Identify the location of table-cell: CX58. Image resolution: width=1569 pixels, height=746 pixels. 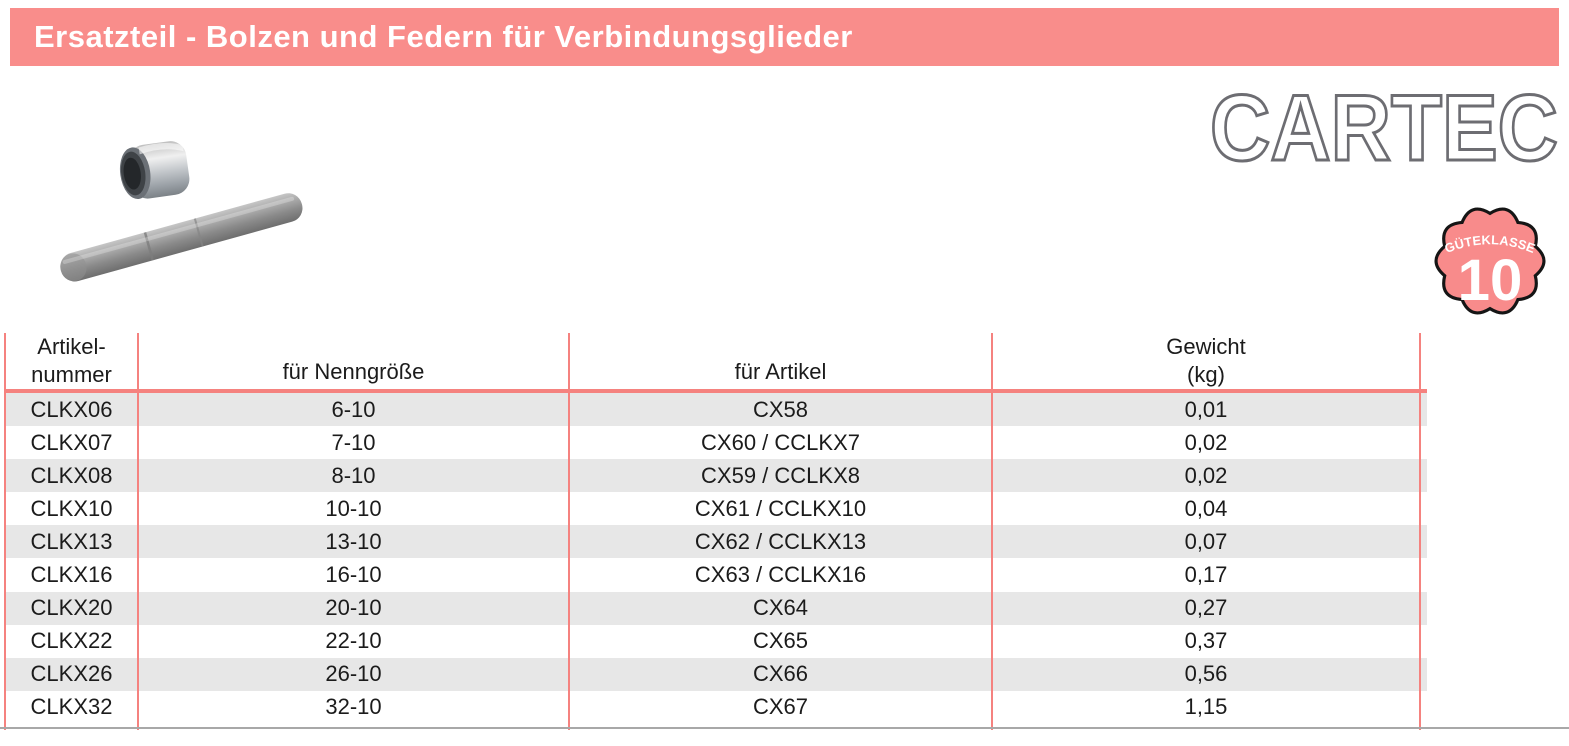
(781, 410).